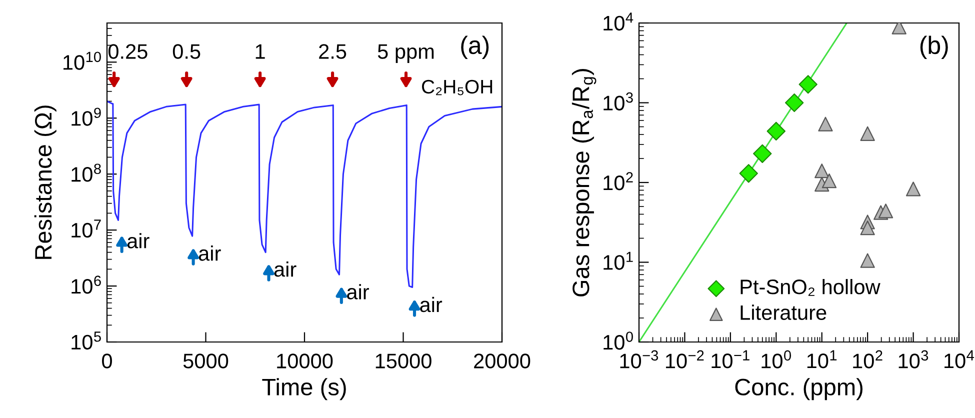 The width and height of the screenshot is (975, 418). I want to click on x-tick-label: 10$^{2}$, so click(867, 359).